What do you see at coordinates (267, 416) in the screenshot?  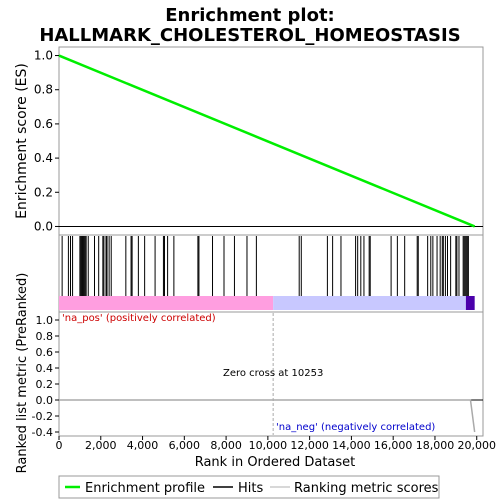 I see `ranking-metric-curve` at bounding box center [267, 416].